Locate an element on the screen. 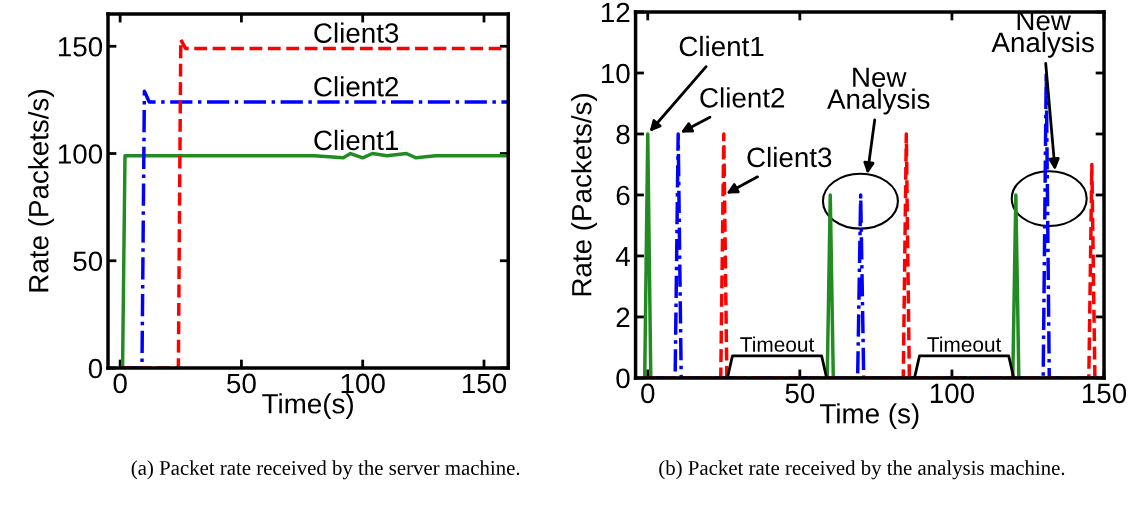  y-tick-label: 150 is located at coordinates (80, 46).